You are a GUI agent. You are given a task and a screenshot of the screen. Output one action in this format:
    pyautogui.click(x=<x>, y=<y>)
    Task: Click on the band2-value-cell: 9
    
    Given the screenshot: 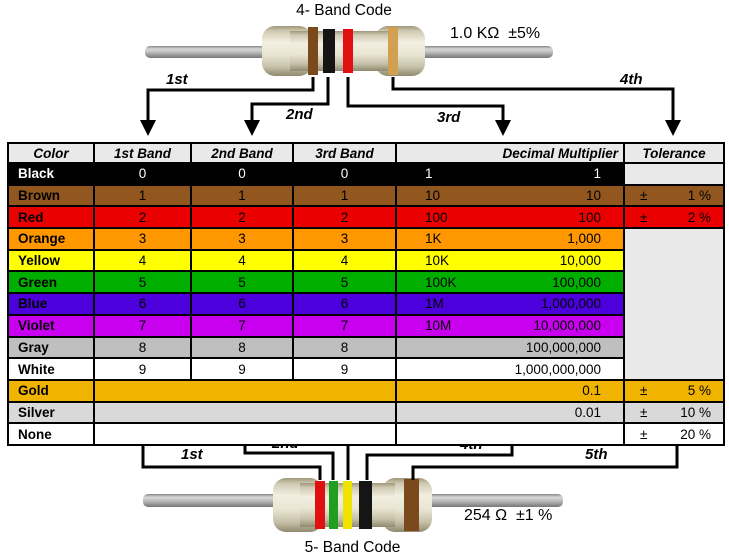 What is the action you would take?
    pyautogui.click(x=242, y=369)
    